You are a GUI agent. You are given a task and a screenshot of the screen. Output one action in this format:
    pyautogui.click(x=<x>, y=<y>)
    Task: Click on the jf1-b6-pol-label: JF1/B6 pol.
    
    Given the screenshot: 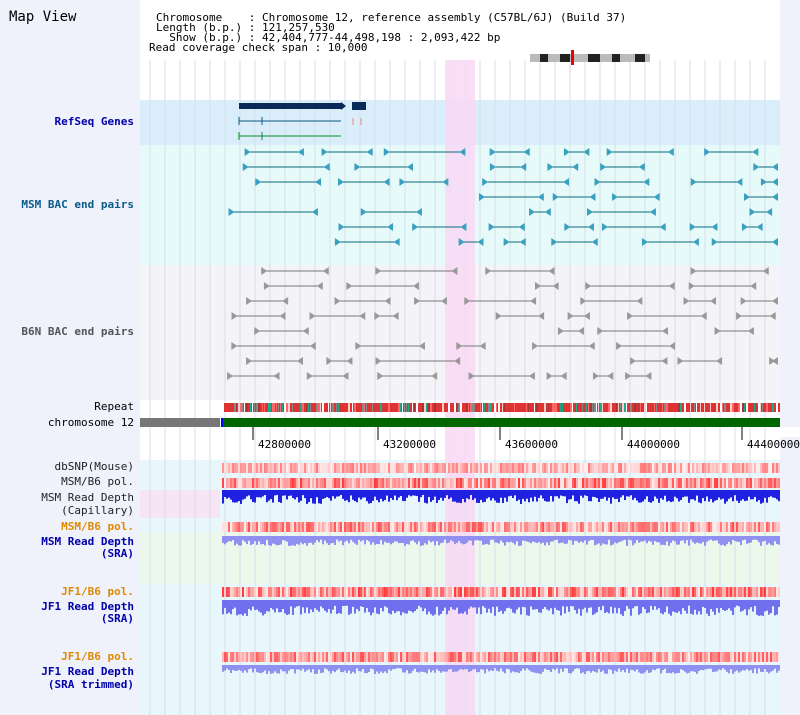 What is the action you would take?
    pyautogui.click(x=97, y=591)
    